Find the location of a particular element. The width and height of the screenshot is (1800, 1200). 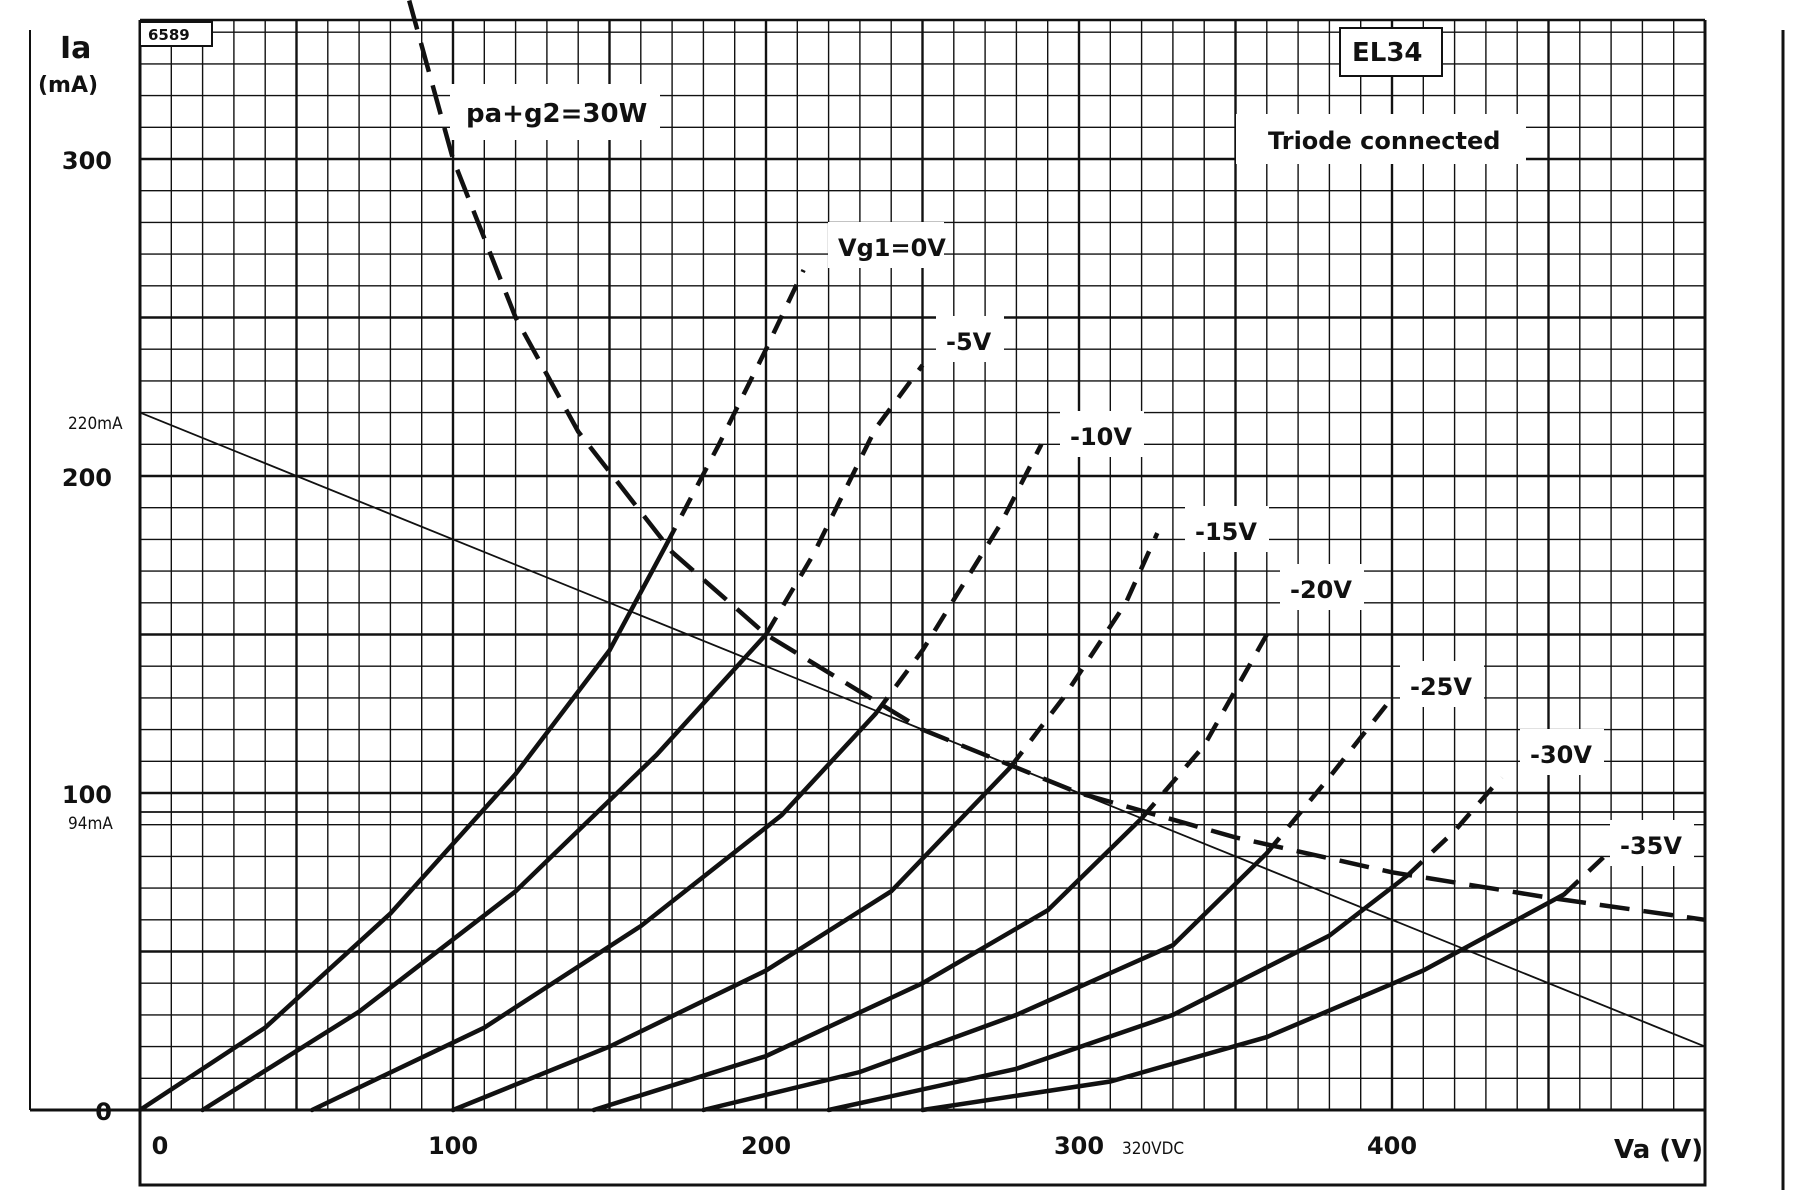

dissipation-label-bg is located at coordinates (555, 112).